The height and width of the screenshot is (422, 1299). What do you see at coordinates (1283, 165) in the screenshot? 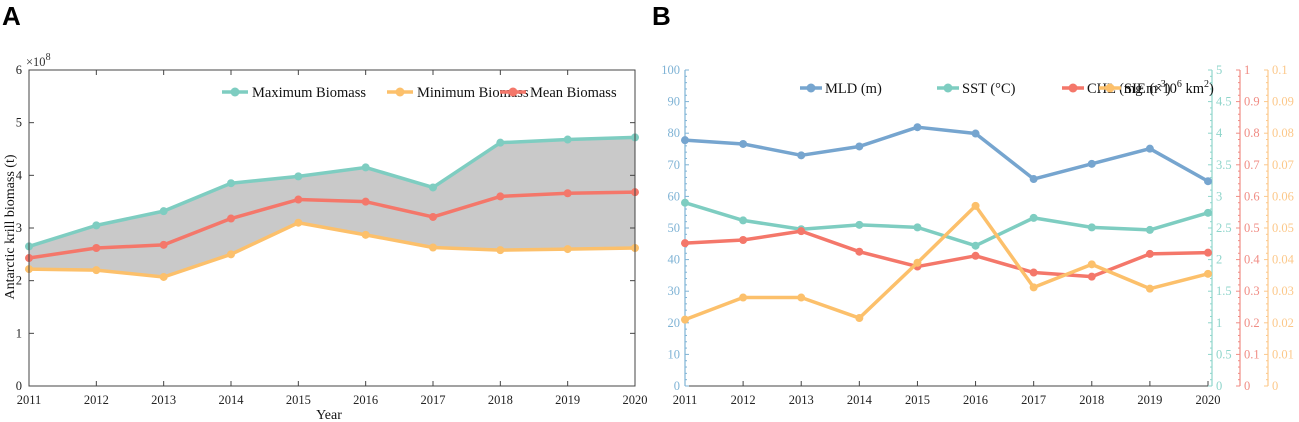
I see `panel-b-y-tick-label: 0.07` at bounding box center [1283, 165].